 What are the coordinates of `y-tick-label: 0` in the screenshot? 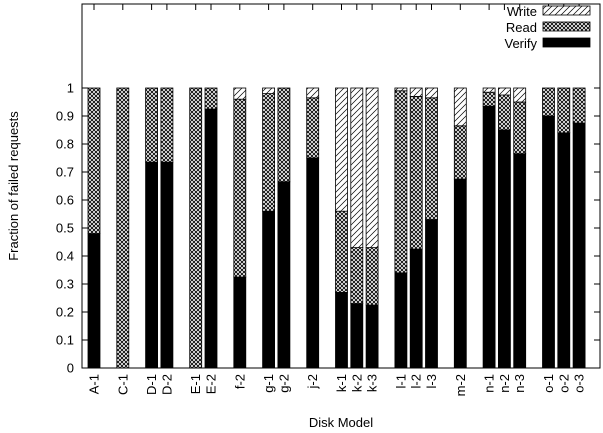 It's located at (70, 368).